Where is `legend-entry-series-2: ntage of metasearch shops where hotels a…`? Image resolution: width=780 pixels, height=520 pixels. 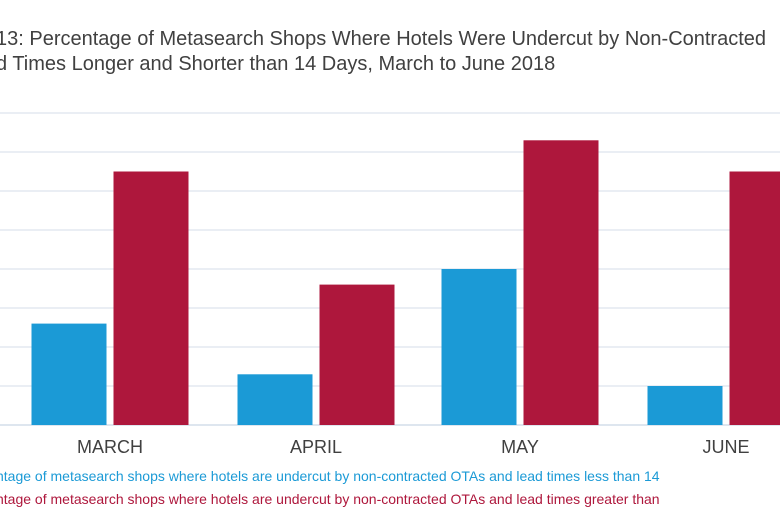 legend-entry-series-2: ntage of metasearch shops where hotels a… is located at coordinates (330, 499).